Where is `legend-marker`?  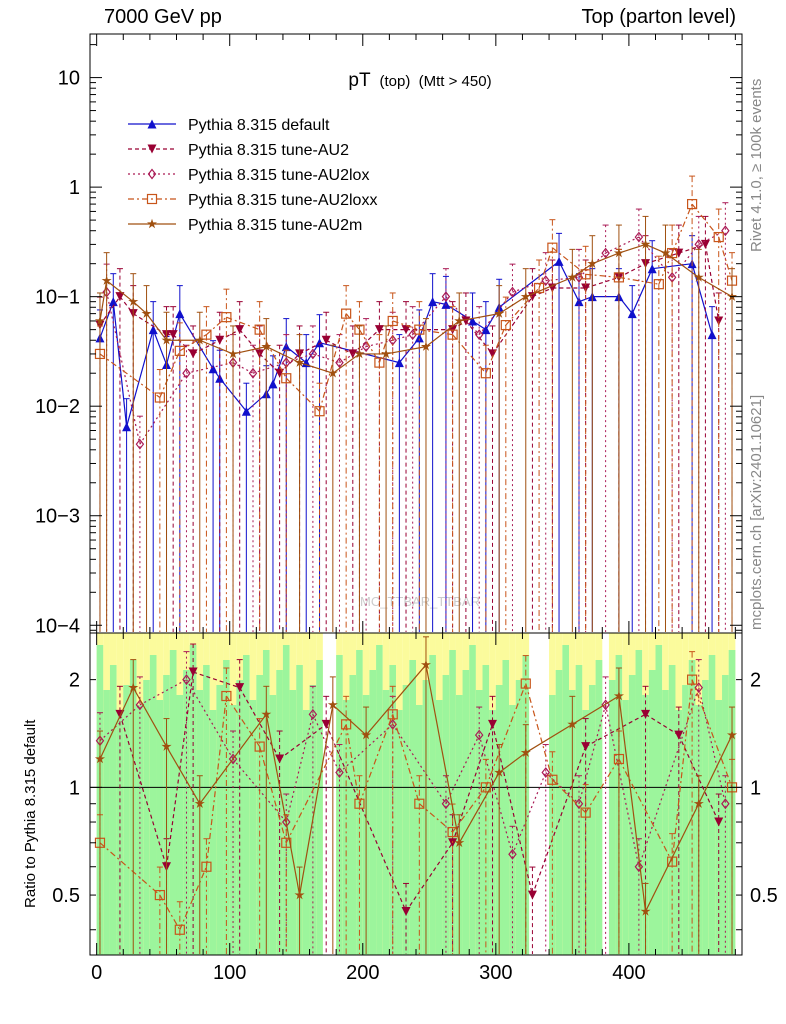 legend-marker is located at coordinates (152, 124).